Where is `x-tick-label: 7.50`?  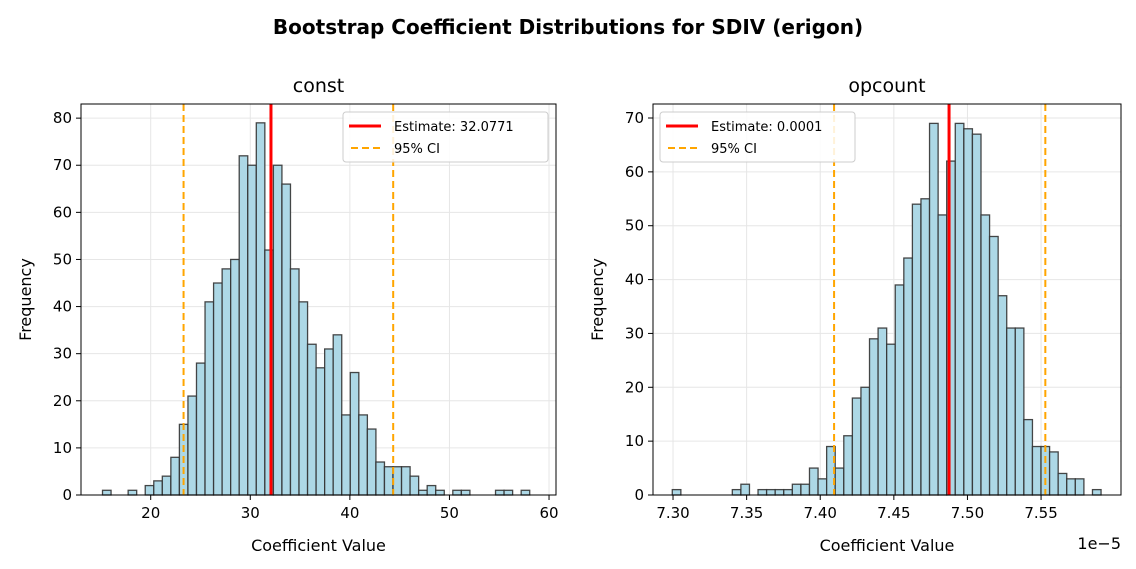
x-tick-label: 7.50 is located at coordinates (967, 513).